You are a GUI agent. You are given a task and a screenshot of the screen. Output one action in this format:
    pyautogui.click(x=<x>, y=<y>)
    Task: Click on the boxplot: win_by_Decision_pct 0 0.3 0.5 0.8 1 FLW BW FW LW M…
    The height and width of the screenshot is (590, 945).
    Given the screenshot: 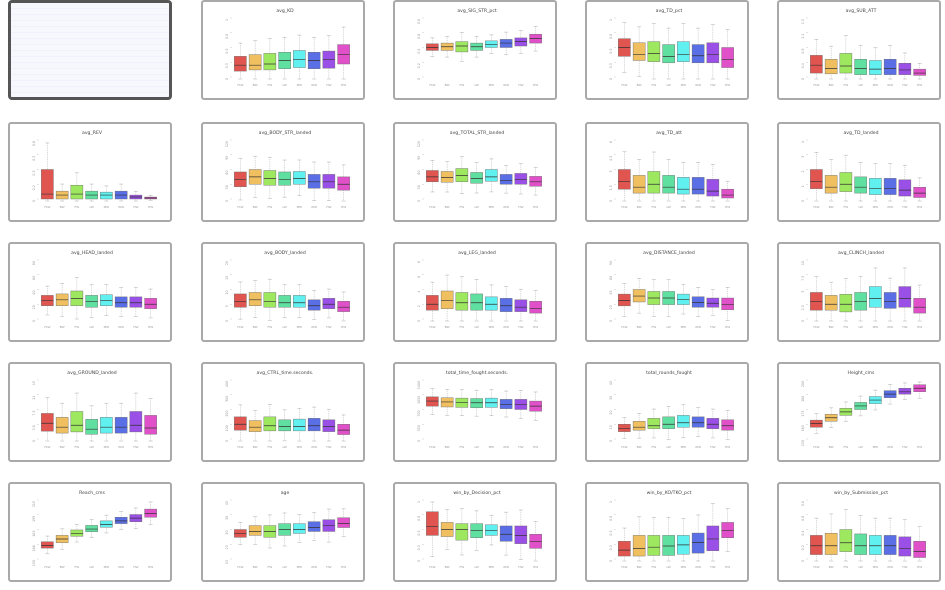 What is the action you would take?
    pyautogui.click(x=479, y=529)
    